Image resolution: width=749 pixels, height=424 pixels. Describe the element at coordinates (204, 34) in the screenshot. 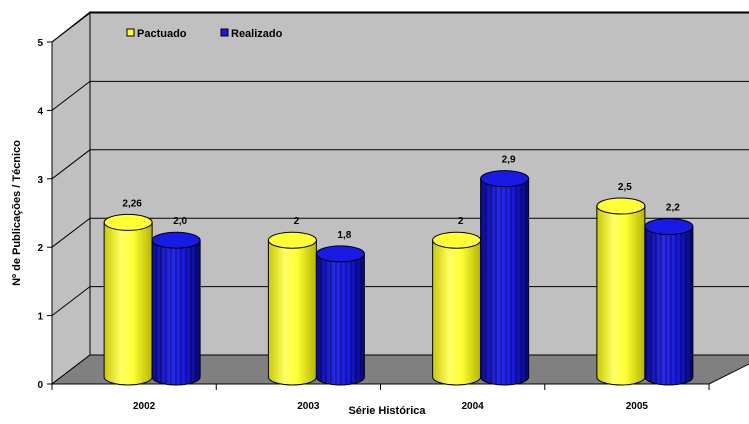

I see `legend: Pactuado Realizado` at that location.